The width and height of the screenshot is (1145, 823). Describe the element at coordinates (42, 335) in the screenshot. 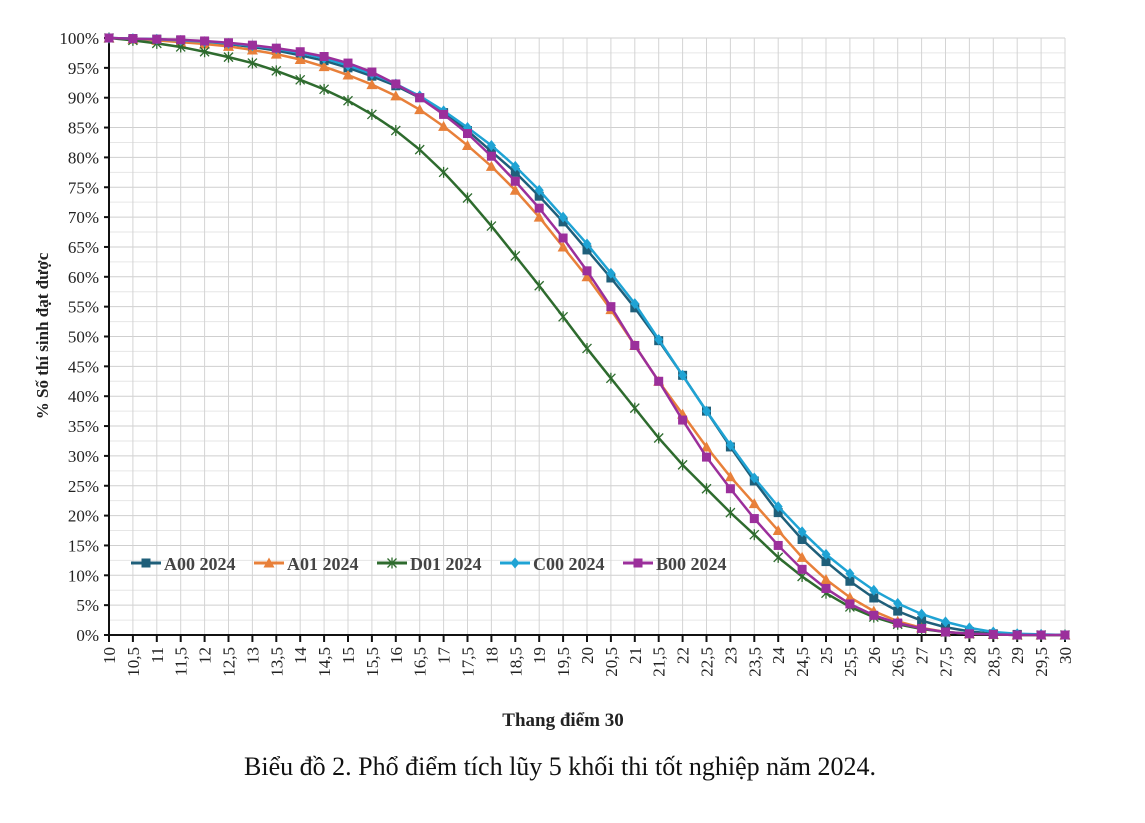

I see `y-axis-title: % Số thí sinh đạt được` at that location.